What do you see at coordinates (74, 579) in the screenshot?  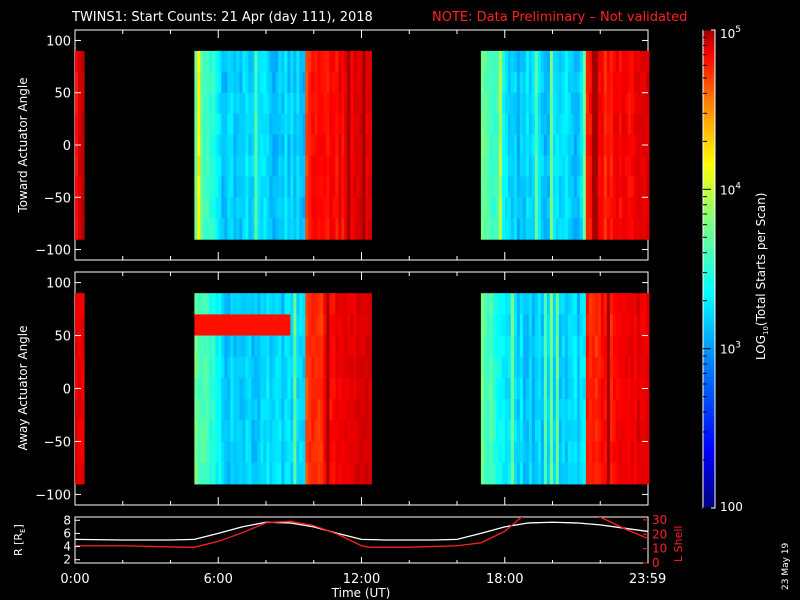 I see `x-tick-label: 0:00` at bounding box center [74, 579].